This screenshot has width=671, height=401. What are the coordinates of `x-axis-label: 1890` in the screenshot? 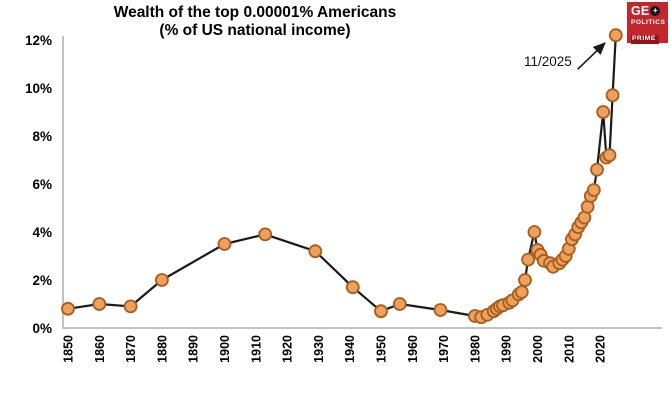 It's located at (194, 349).